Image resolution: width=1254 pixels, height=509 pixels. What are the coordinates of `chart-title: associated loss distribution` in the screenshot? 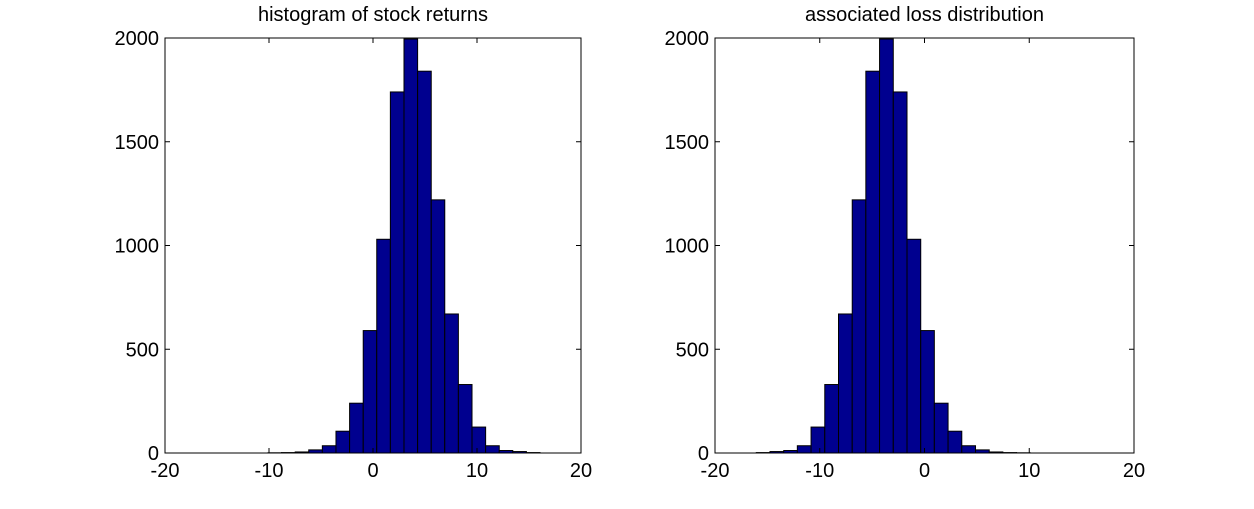 It's located at (924, 15).